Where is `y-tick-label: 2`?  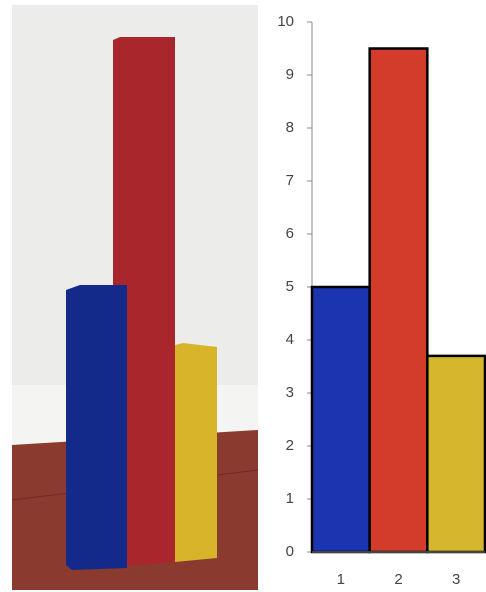
y-tick-label: 2 is located at coordinates (290, 445).